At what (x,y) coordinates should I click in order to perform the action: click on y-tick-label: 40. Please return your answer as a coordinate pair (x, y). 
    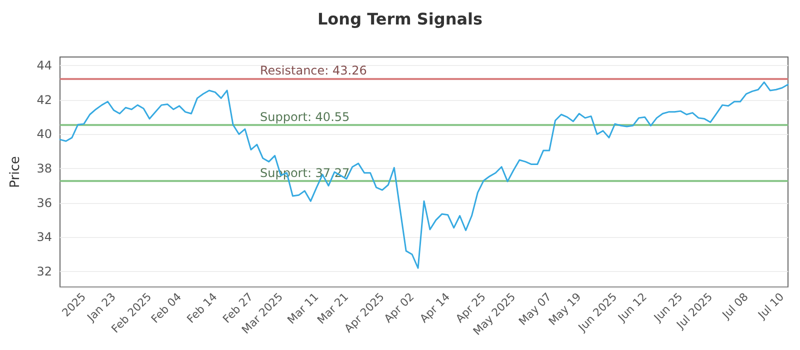
    Looking at the image, I should click on (44, 134).